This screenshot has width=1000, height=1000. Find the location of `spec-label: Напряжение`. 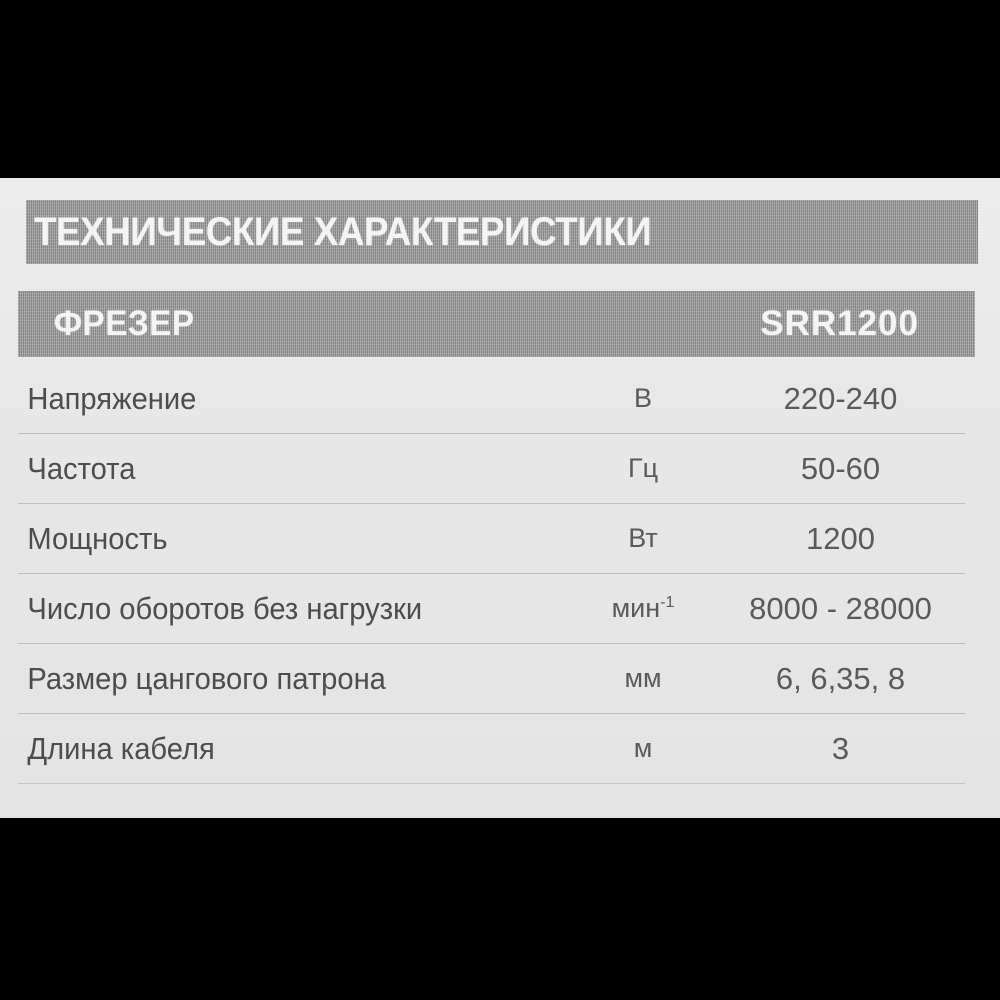

spec-label: Напряжение is located at coordinates (112, 398).